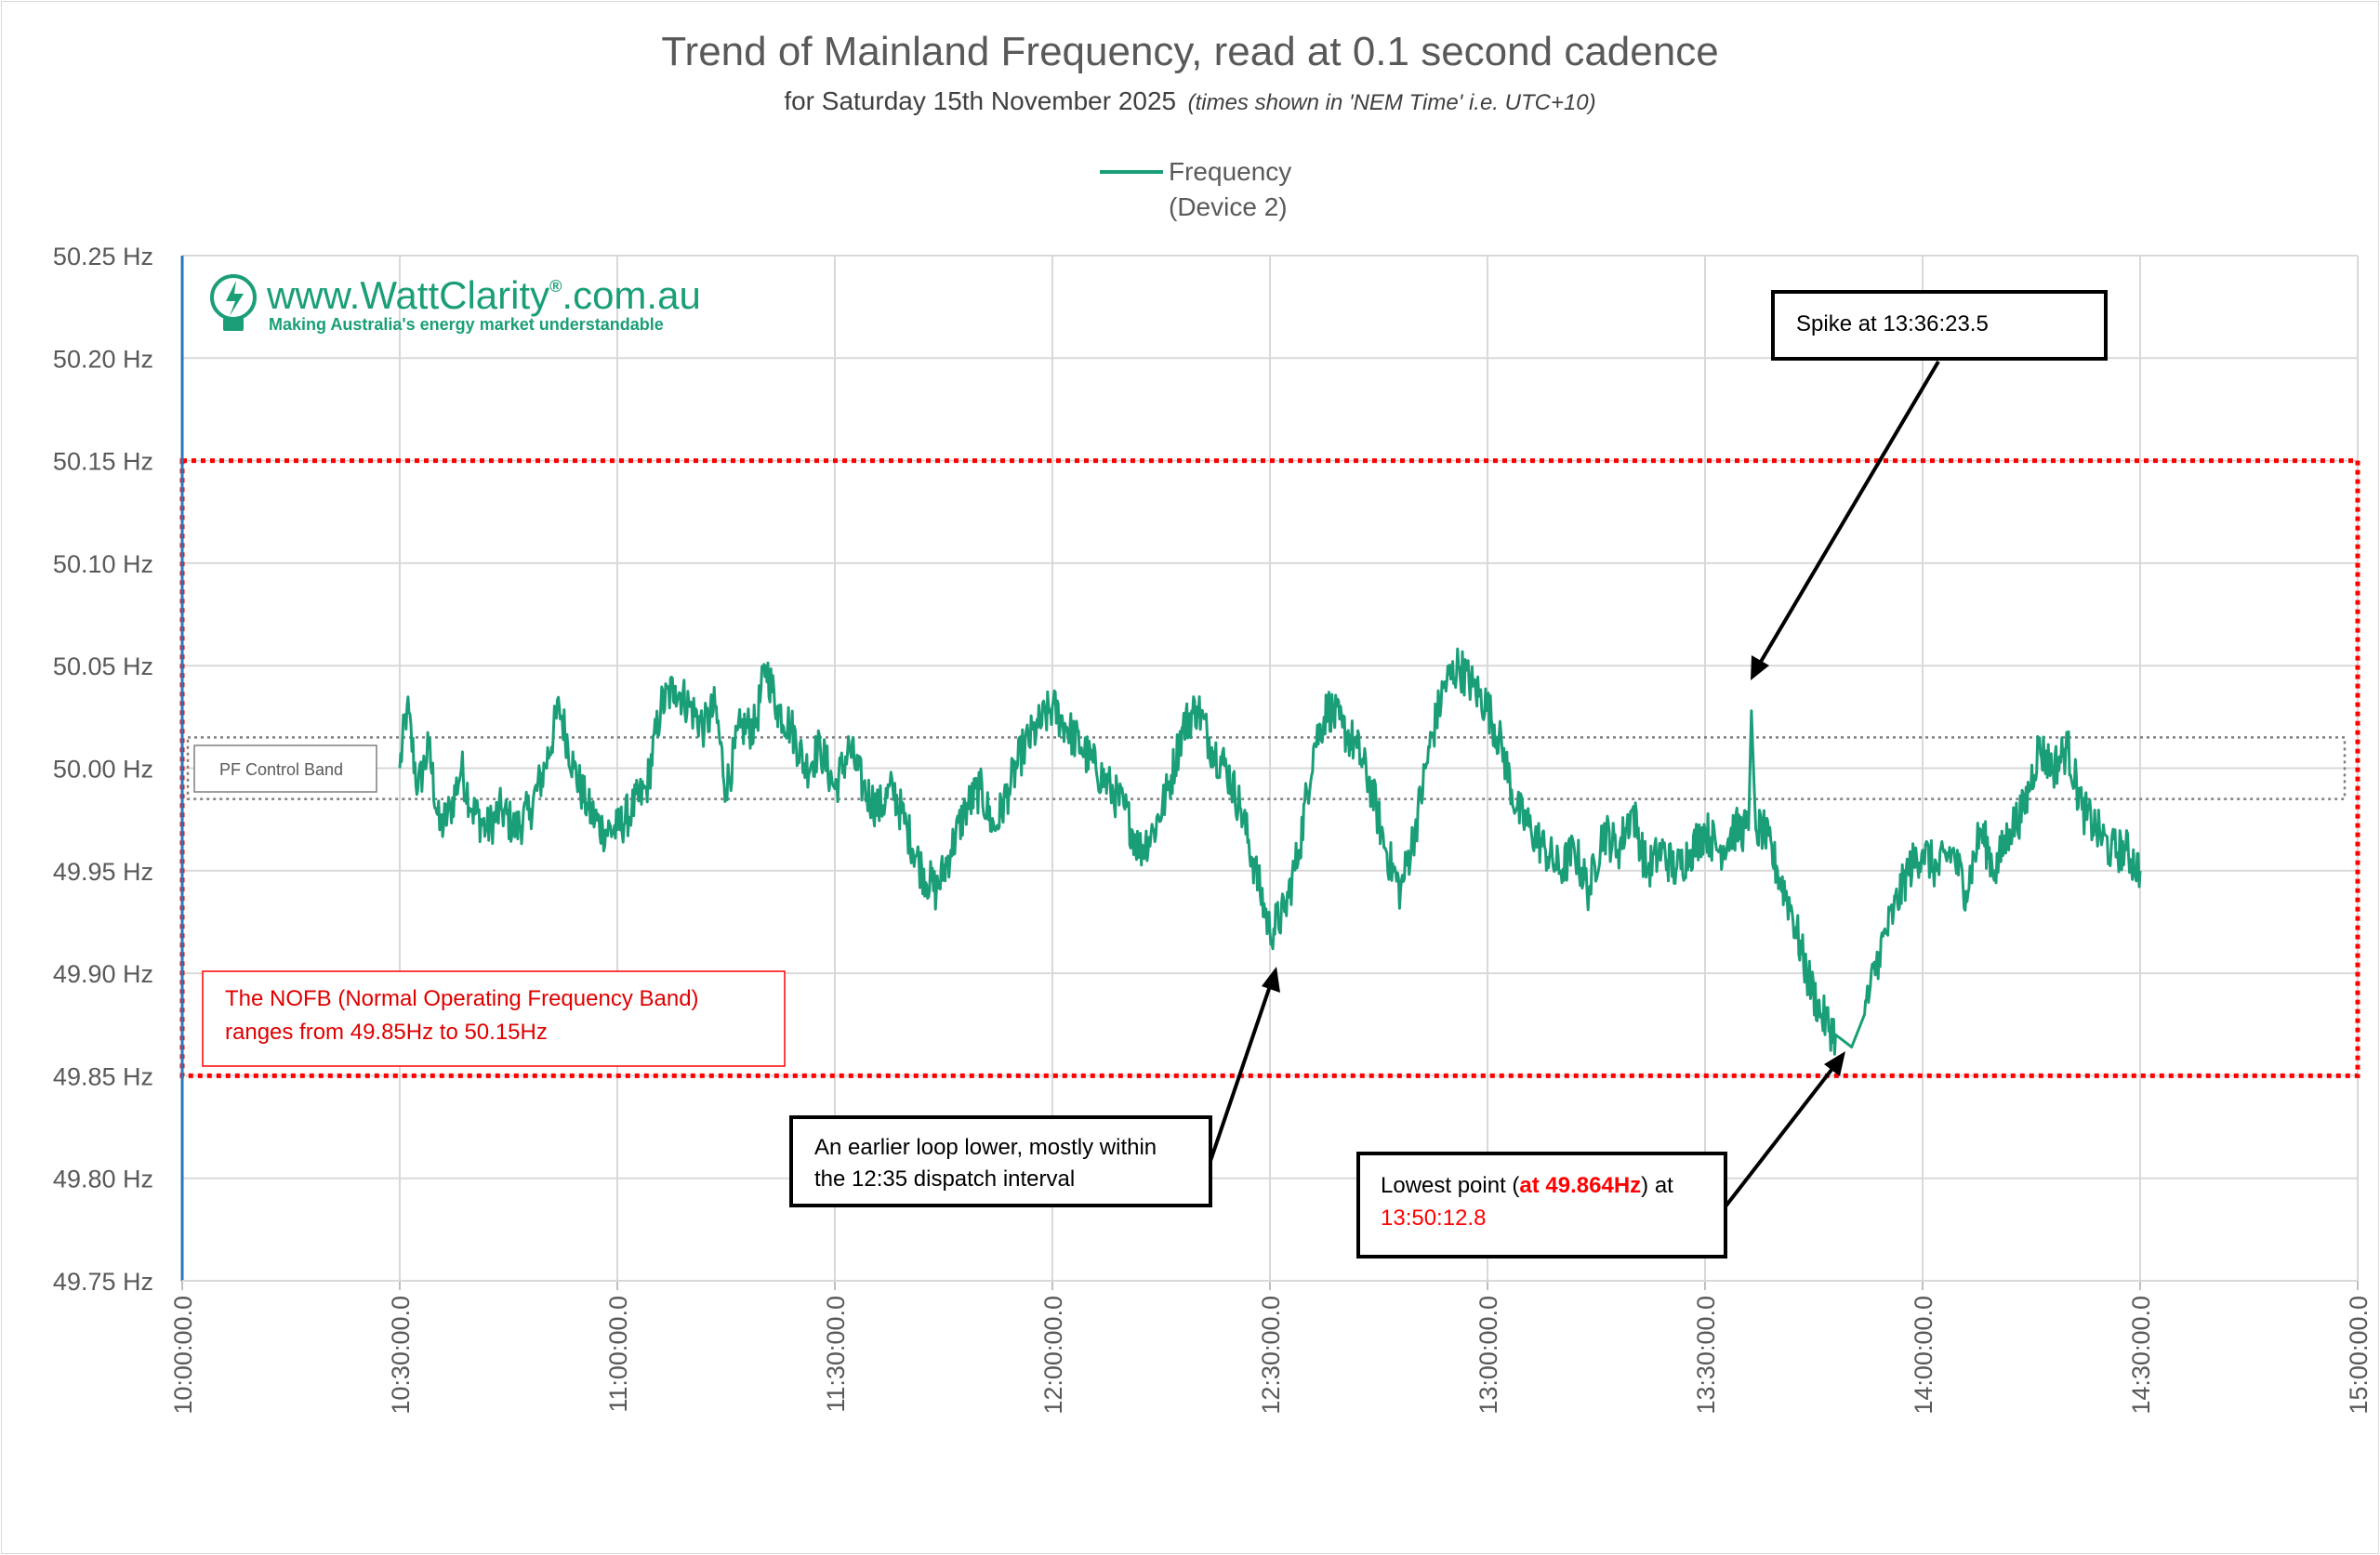  Describe the element at coordinates (1242, 1069) in the screenshot. I see `earlier-loop-arrow` at that location.